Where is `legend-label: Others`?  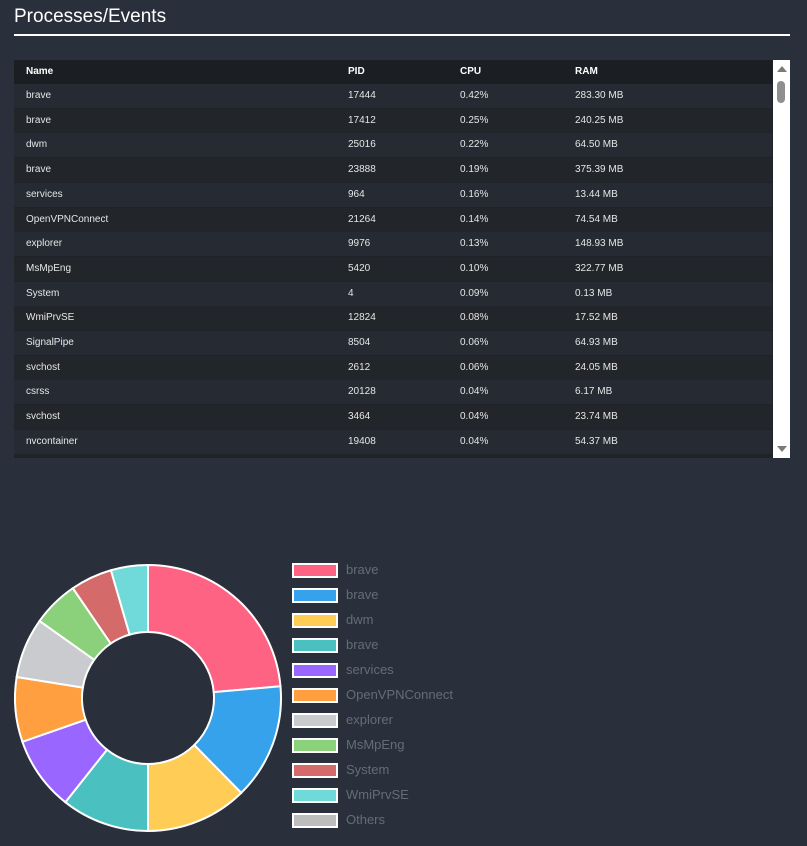 legend-label: Others is located at coordinates (366, 819).